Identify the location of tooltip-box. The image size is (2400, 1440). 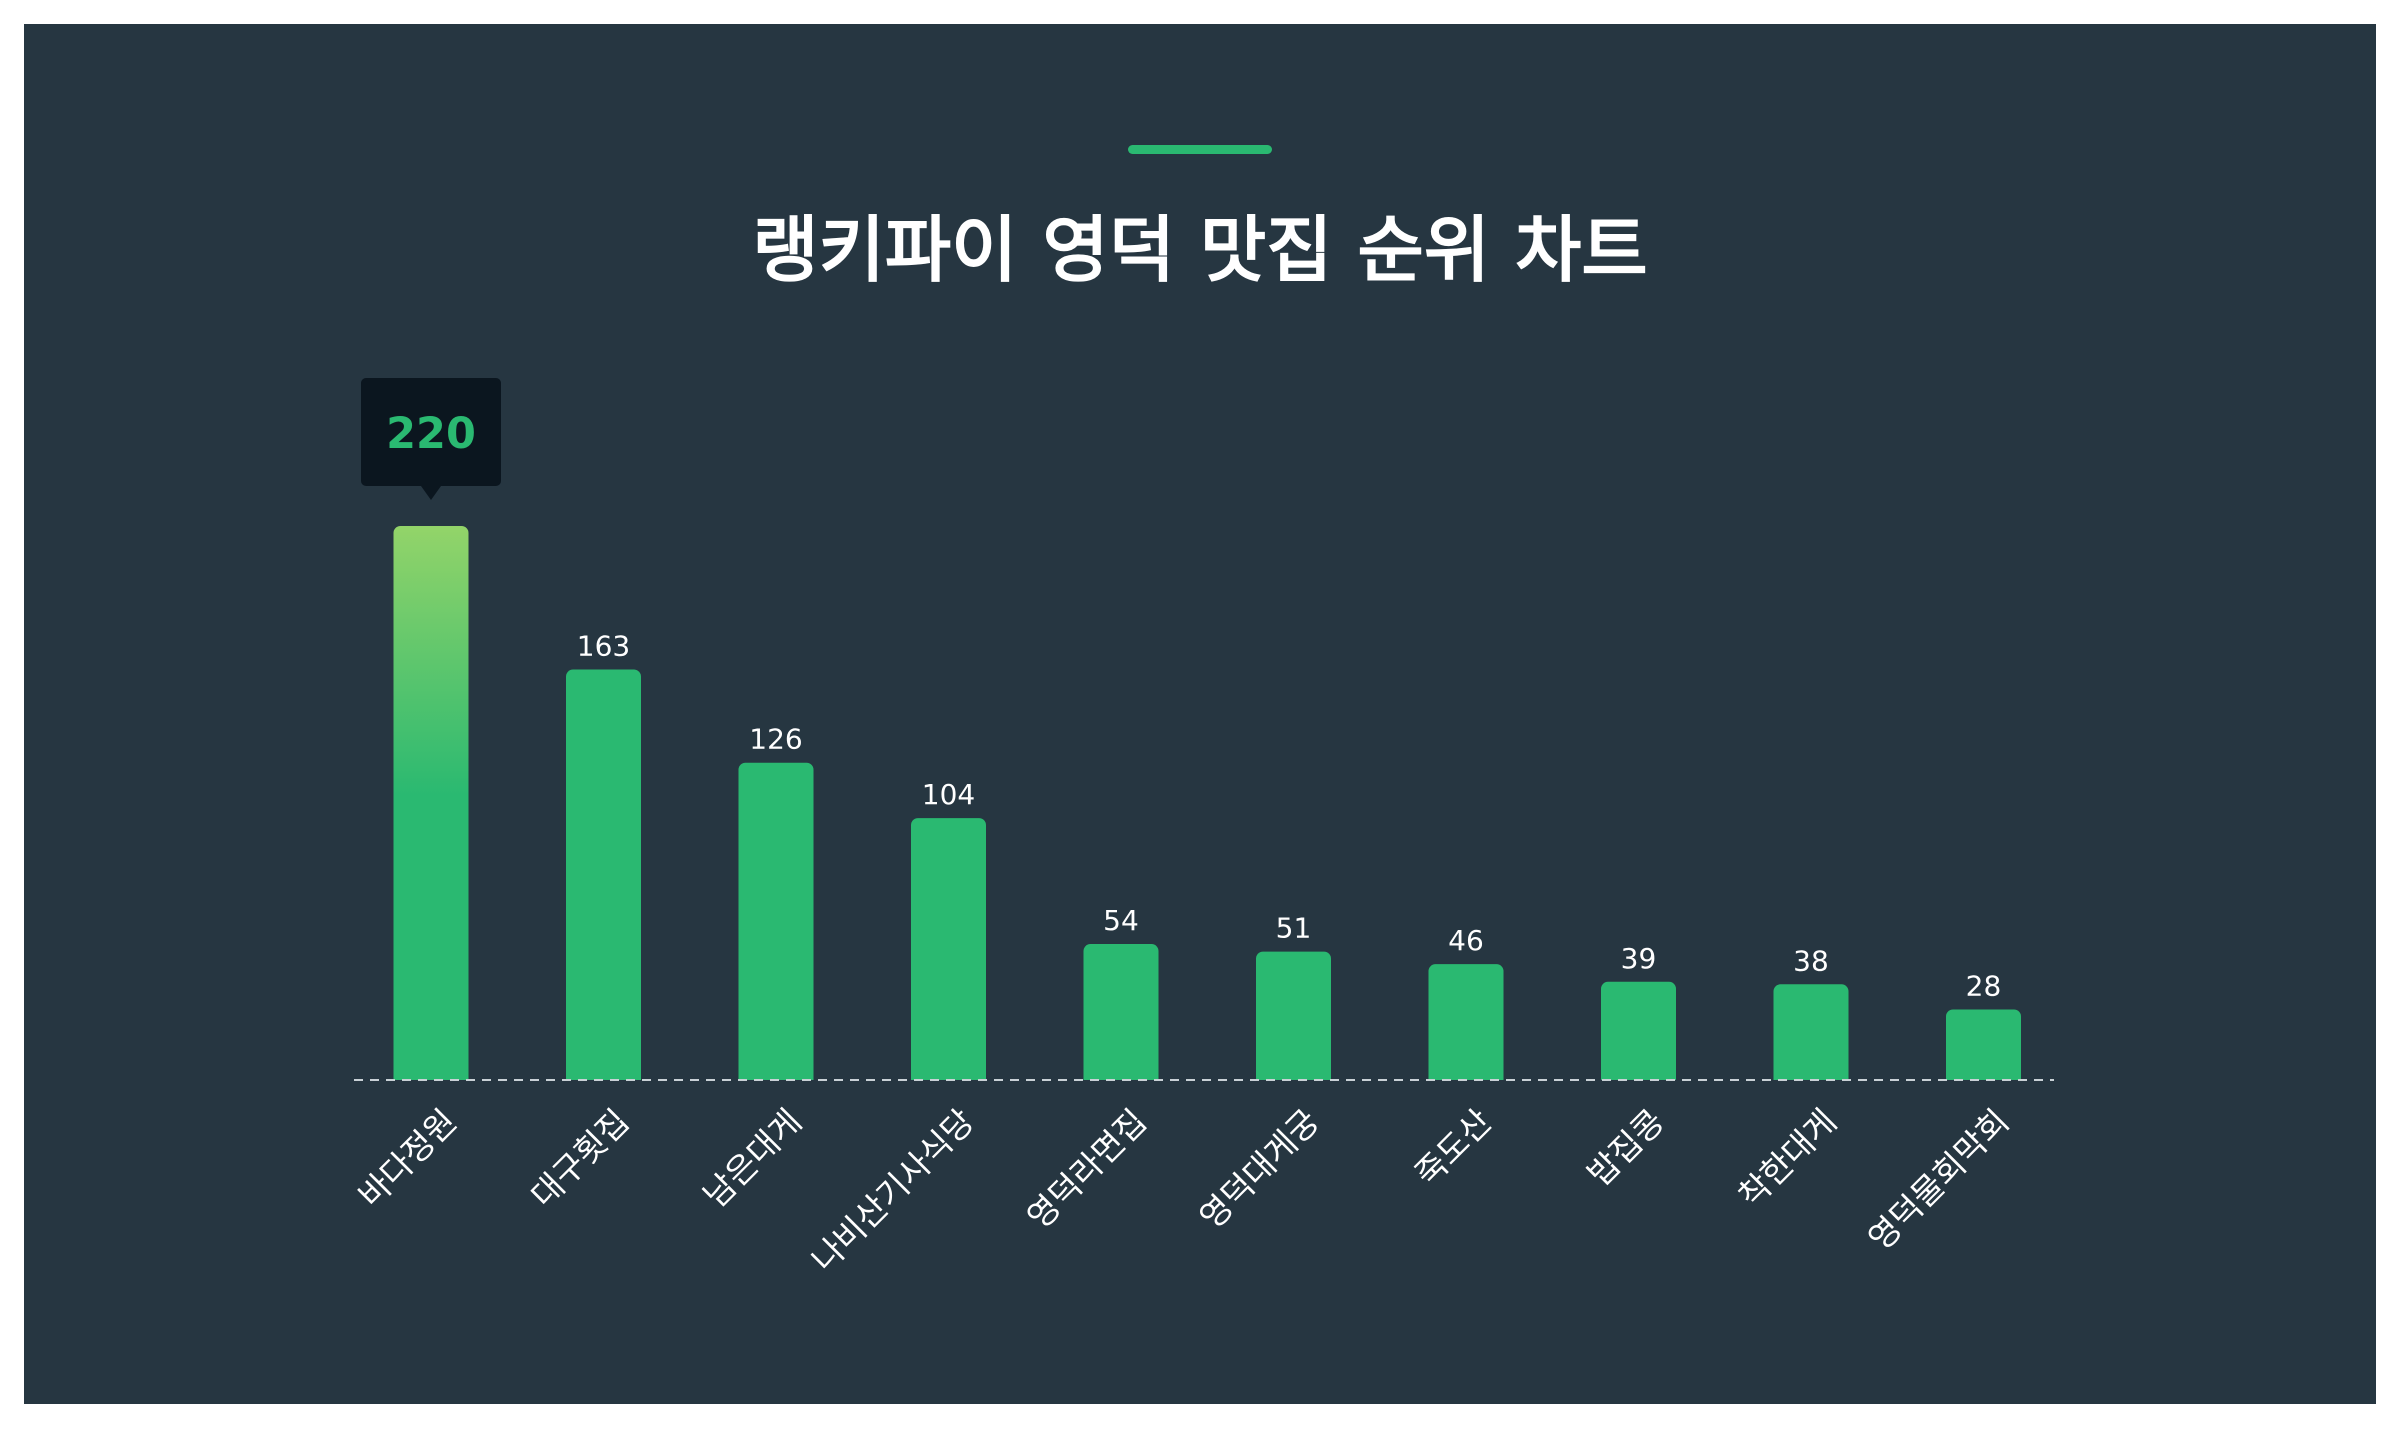
(431, 432).